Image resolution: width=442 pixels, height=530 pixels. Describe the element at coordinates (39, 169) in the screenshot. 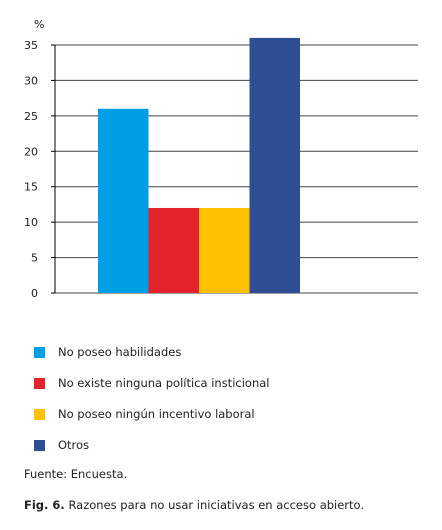

I see `y-axis-ticks: 0 5 10 15 20 25 30 35` at that location.